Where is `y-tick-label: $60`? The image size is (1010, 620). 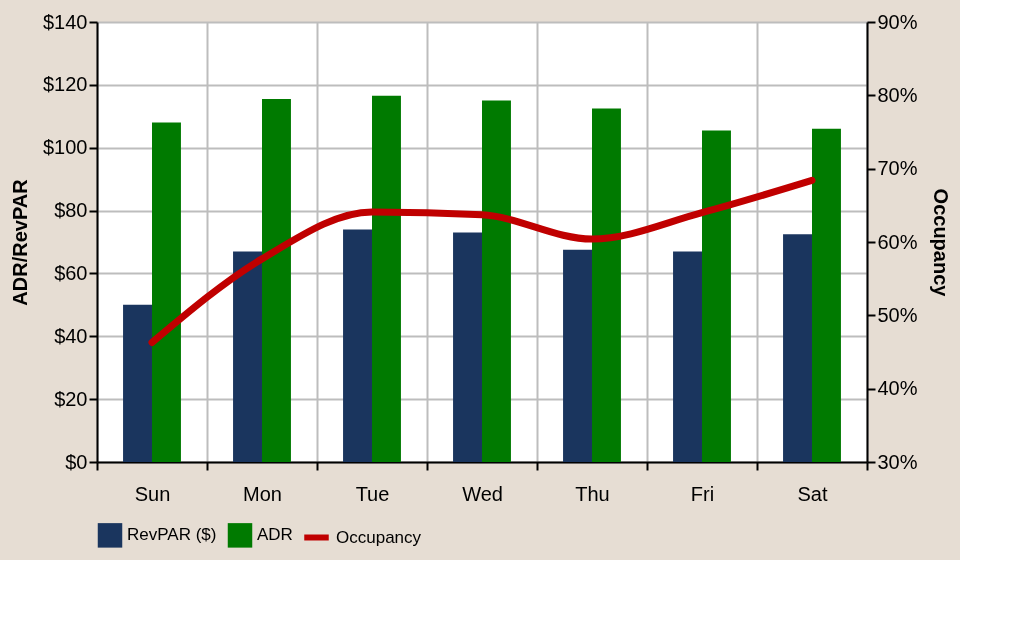 y-tick-label: $60 is located at coordinates (71, 272).